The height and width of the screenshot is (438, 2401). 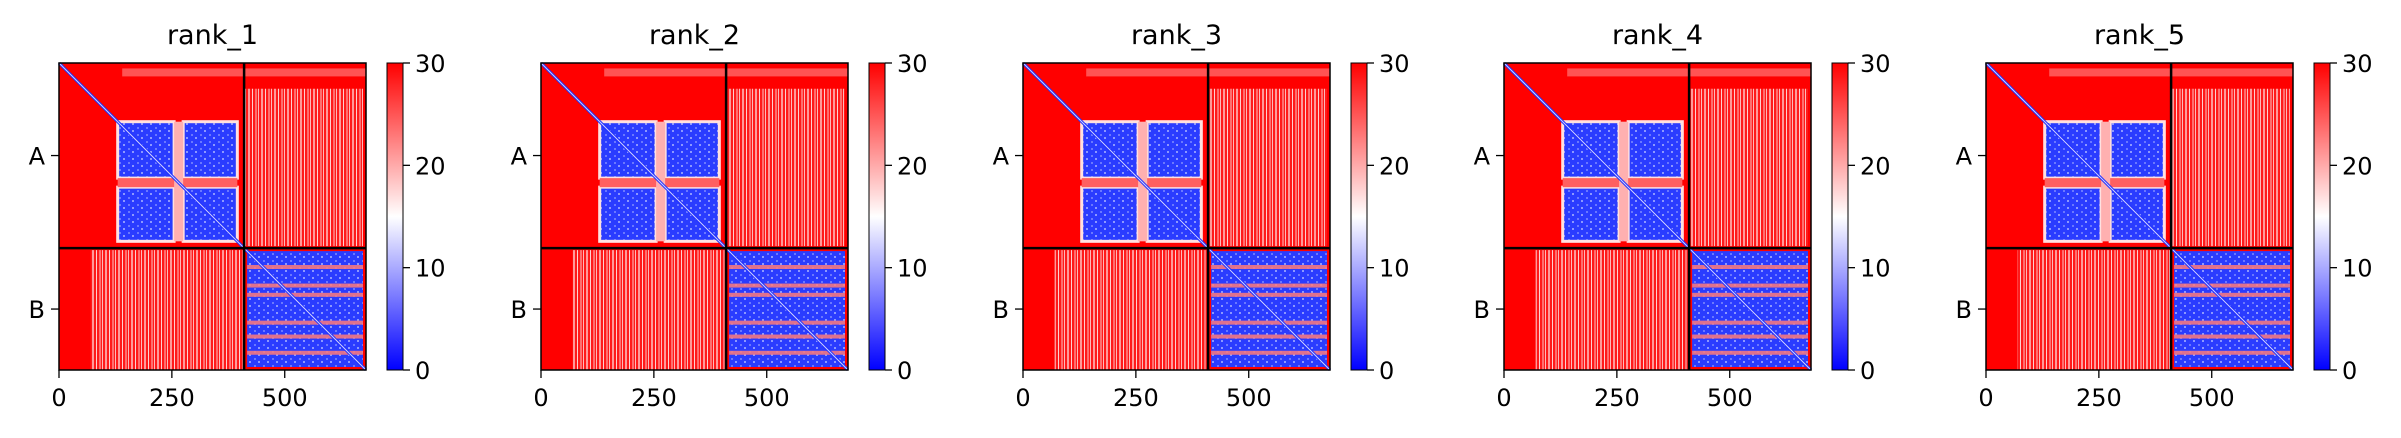 What do you see at coordinates (2139, 35) in the screenshot?
I see `panel-title: rank_5` at bounding box center [2139, 35].